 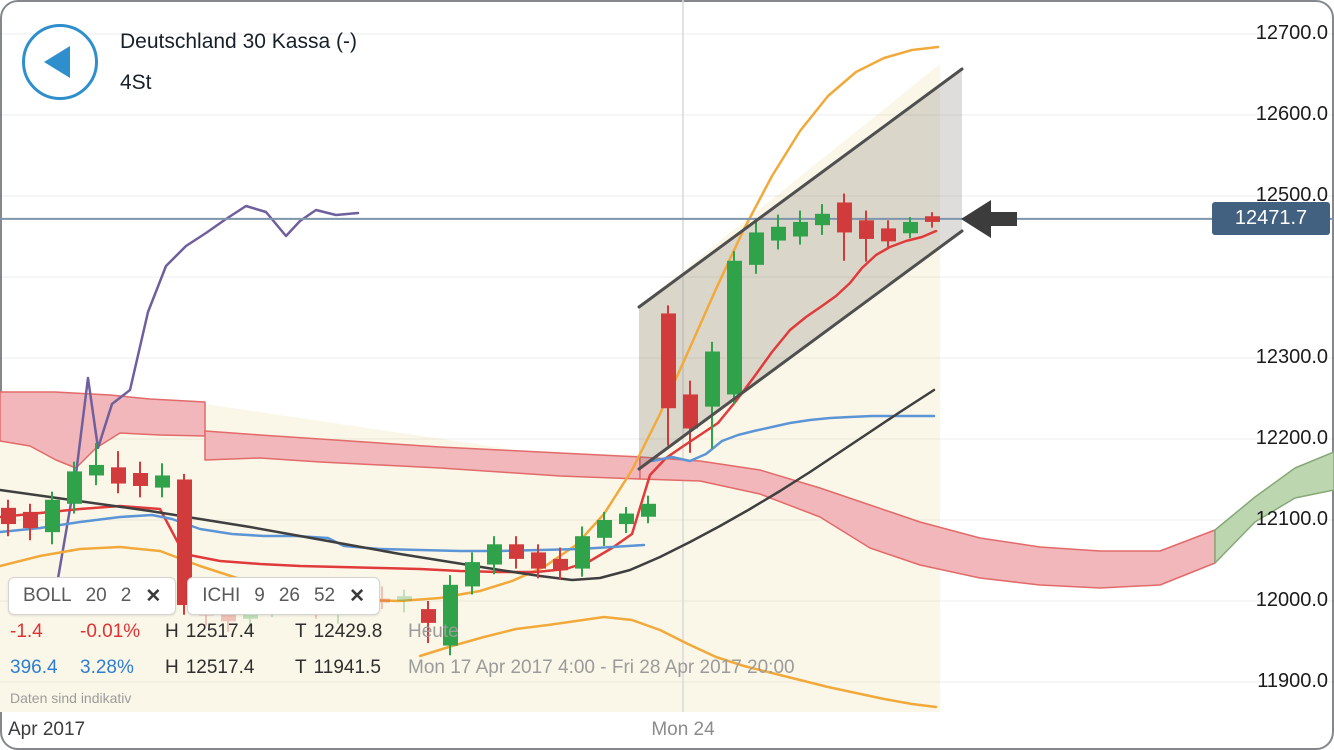 I want to click on period-label: Heute, so click(x=433, y=631).